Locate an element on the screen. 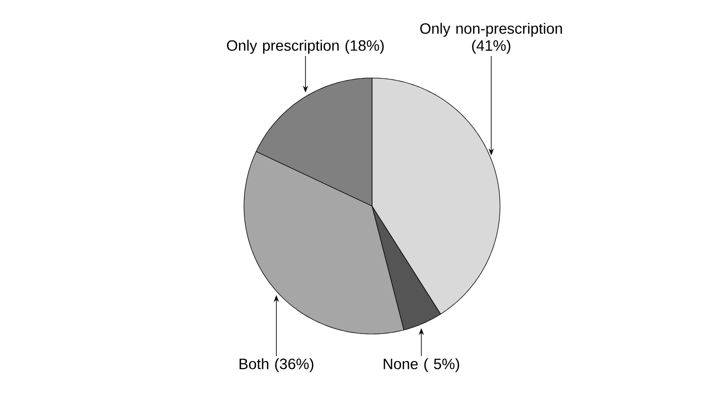 Image resolution: width=720 pixels, height=402 pixels. slice-label: Both (36%) is located at coordinates (277, 365).